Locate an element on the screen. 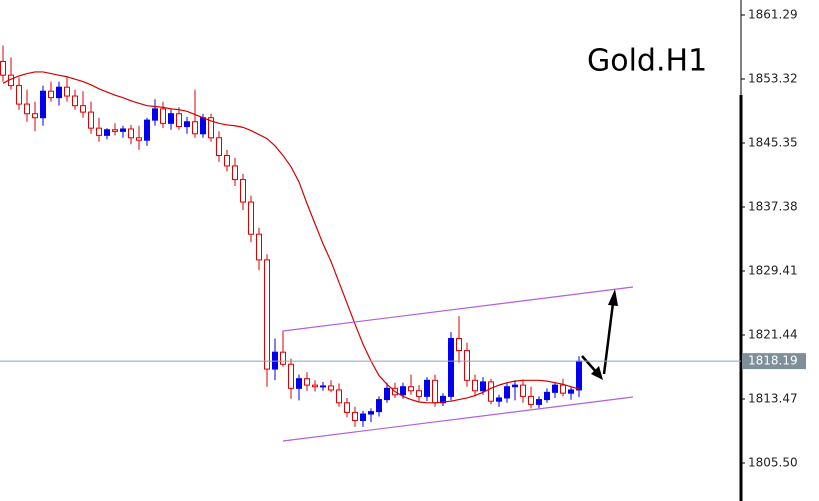 This screenshot has height=501, width=819. arrow-down is located at coordinates (592, 367).